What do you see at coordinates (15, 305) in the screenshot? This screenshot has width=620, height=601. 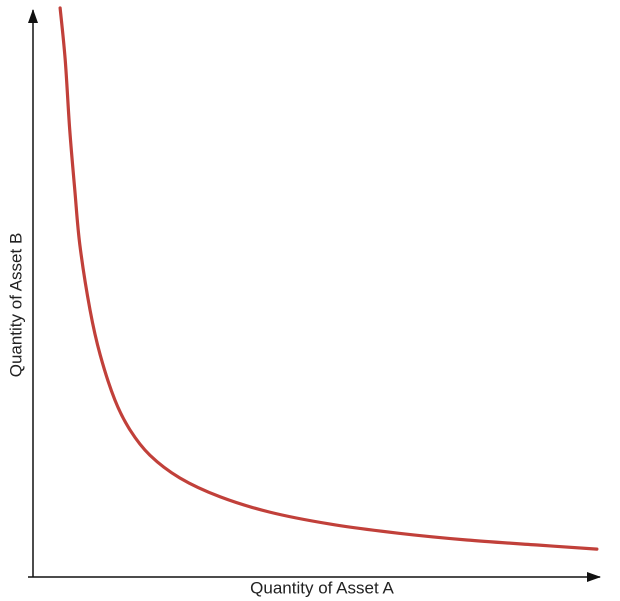 I see `y-axis-label: Quantity of Asset B` at bounding box center [15, 305].